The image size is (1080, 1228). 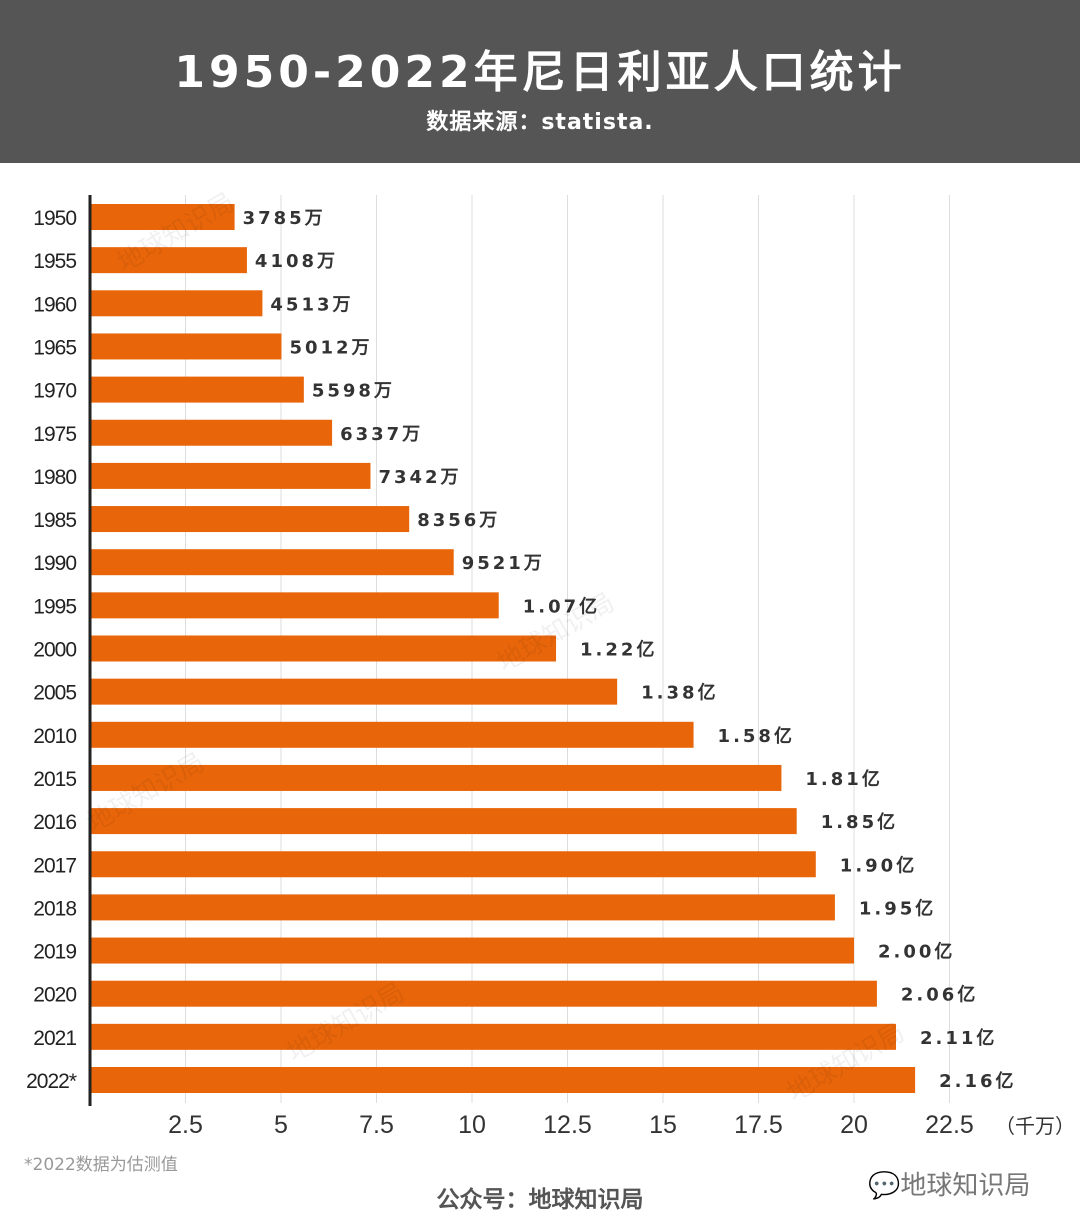 What do you see at coordinates (949, 1125) in the screenshot?
I see `x-tick-label: 22.5` at bounding box center [949, 1125].